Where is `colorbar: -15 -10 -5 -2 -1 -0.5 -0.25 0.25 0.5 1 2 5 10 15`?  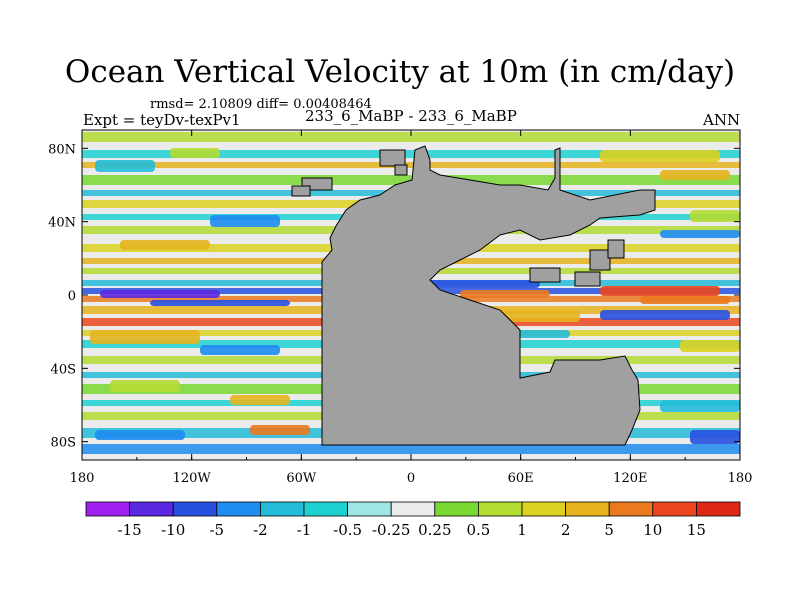 colorbar: -15 -10 -5 -2 -1 -0.5 -0.25 0.25 0.5 1 2 5 10 15 is located at coordinates (413, 520).